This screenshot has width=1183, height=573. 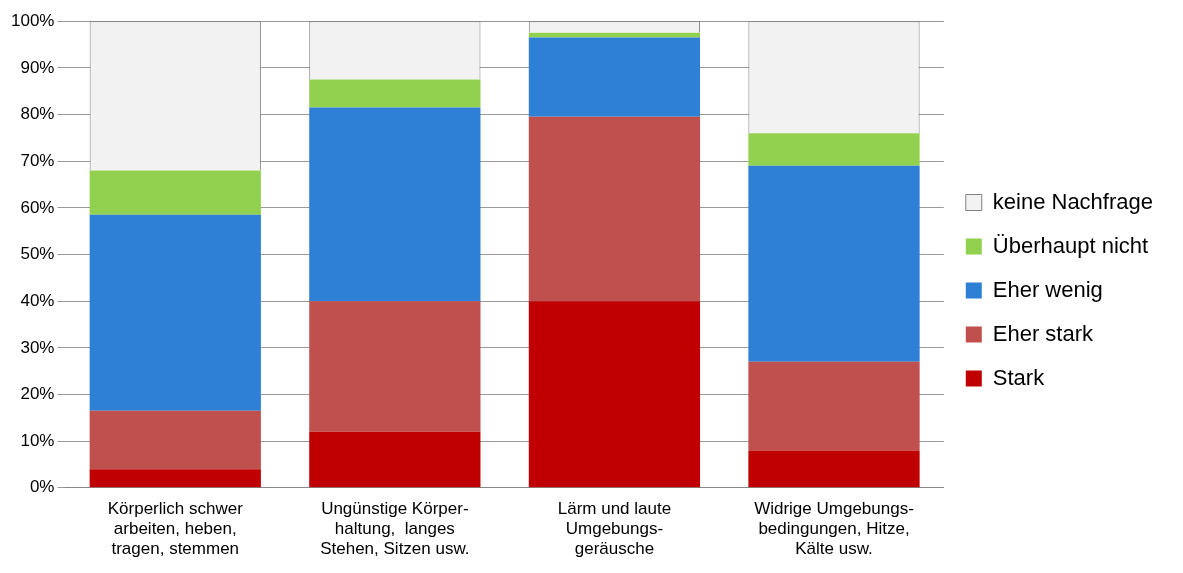 I want to click on legend-label: Überhaupt nicht, so click(x=1070, y=245).